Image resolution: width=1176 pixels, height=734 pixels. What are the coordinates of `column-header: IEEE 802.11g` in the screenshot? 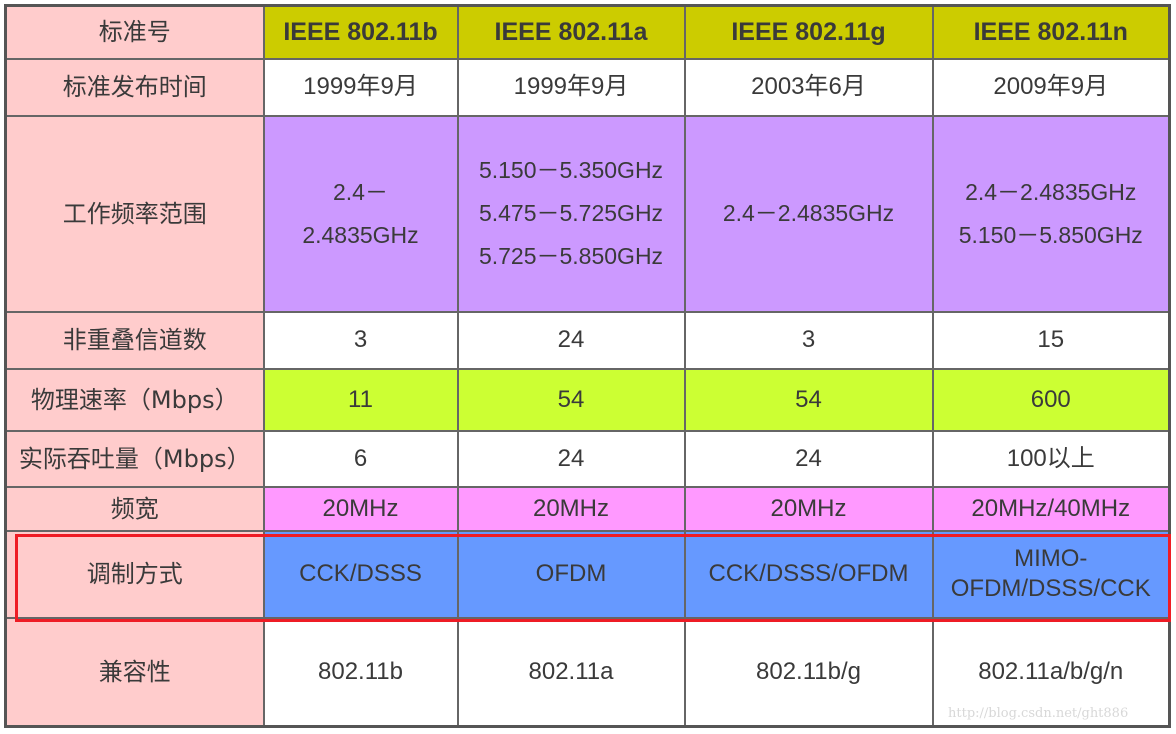 It's located at (808, 32).